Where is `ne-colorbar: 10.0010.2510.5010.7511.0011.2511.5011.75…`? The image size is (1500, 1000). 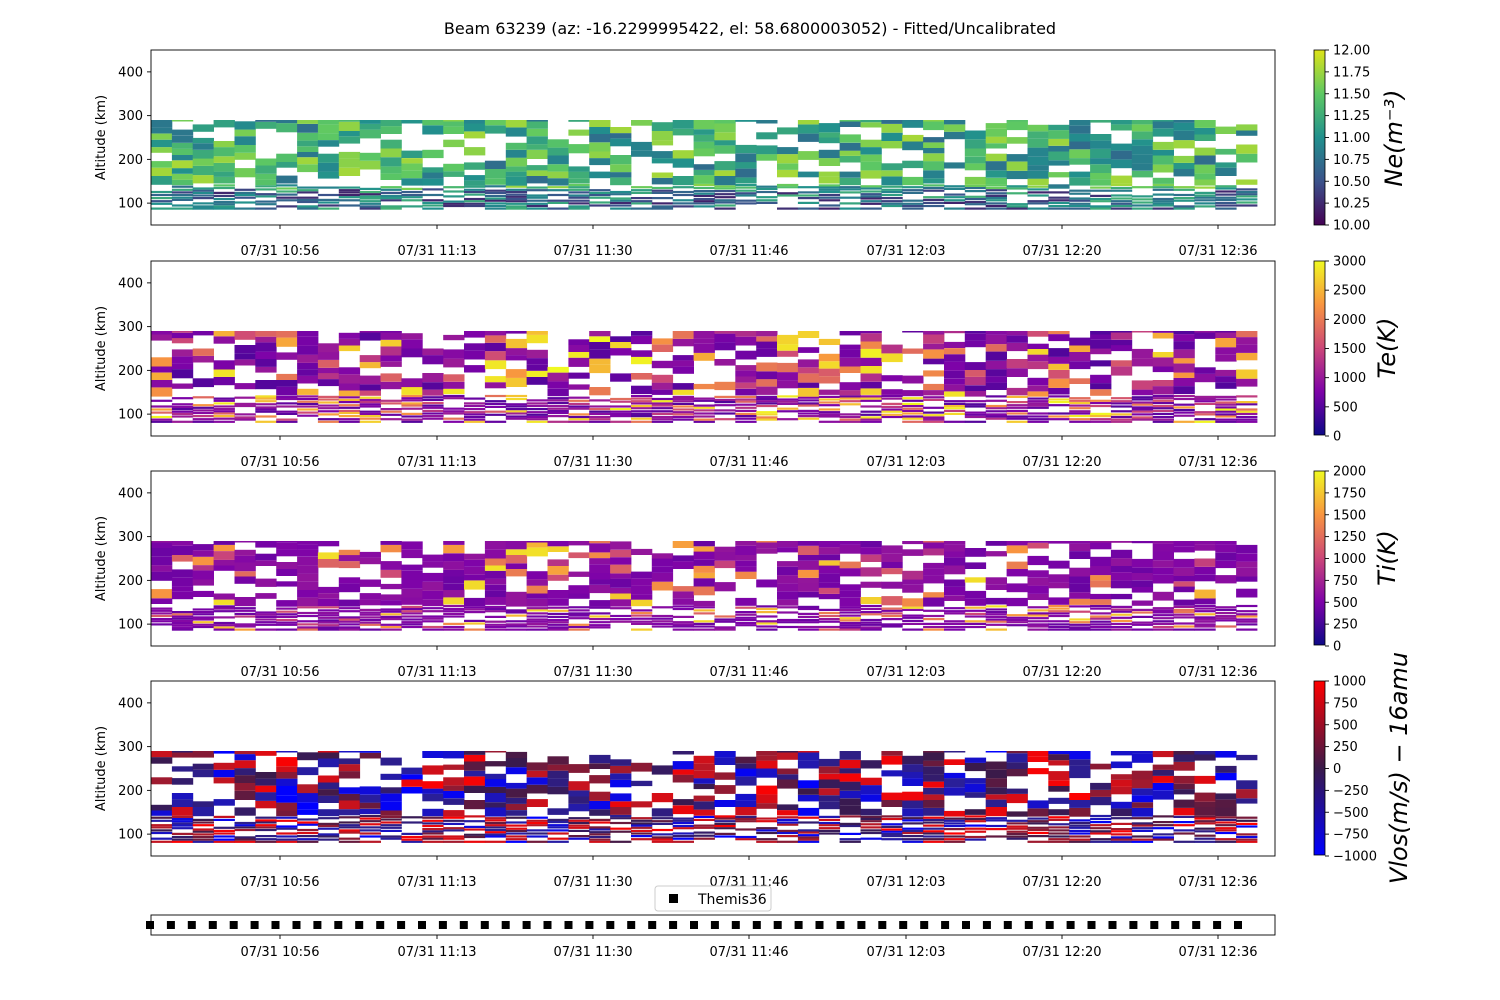 ne-colorbar: 10.0010.2510.5010.7511.0011.2511.5011.75… is located at coordinates (1360, 139).